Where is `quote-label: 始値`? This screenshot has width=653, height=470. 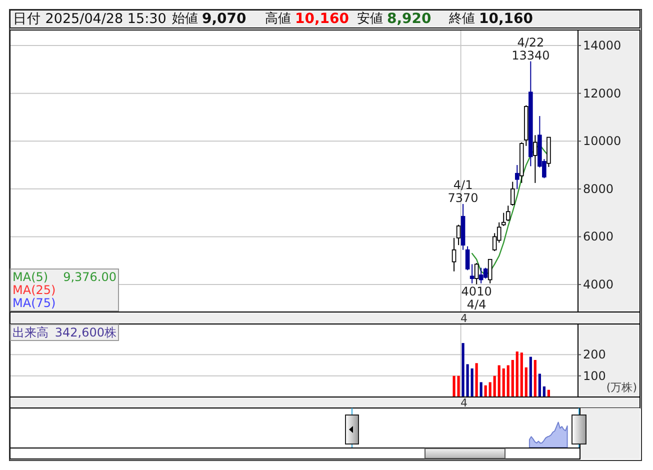 quote-label: 始値 is located at coordinates (185, 19).